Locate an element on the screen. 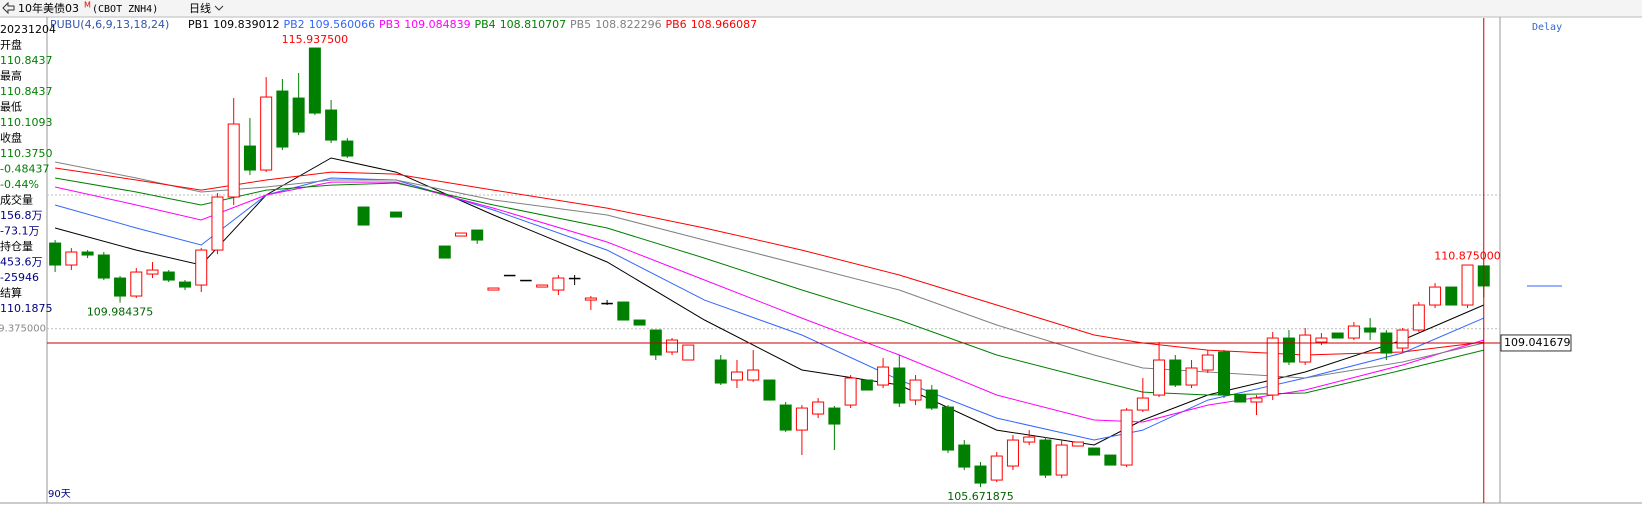 The height and width of the screenshot is (527, 1642). y-tick-label: 109.375000 is located at coordinates (23, 329).